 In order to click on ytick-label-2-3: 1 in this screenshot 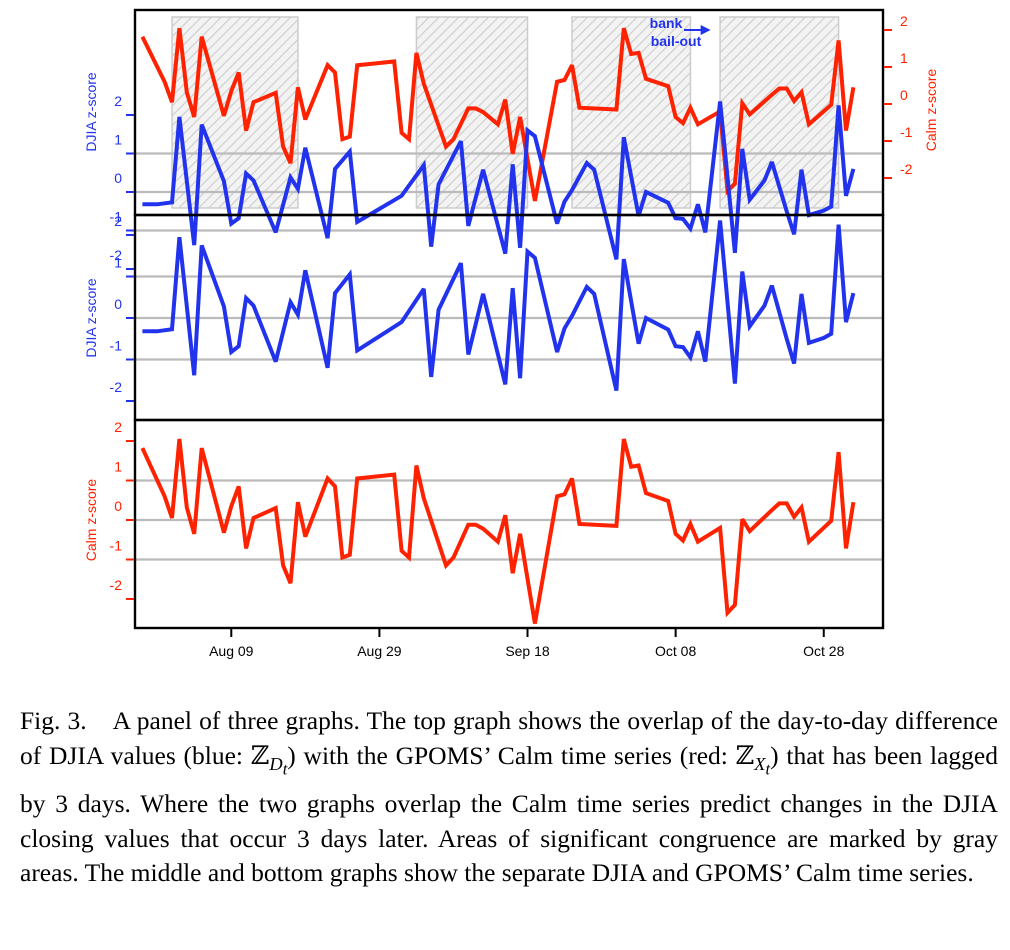, I will do `click(118, 467)`.